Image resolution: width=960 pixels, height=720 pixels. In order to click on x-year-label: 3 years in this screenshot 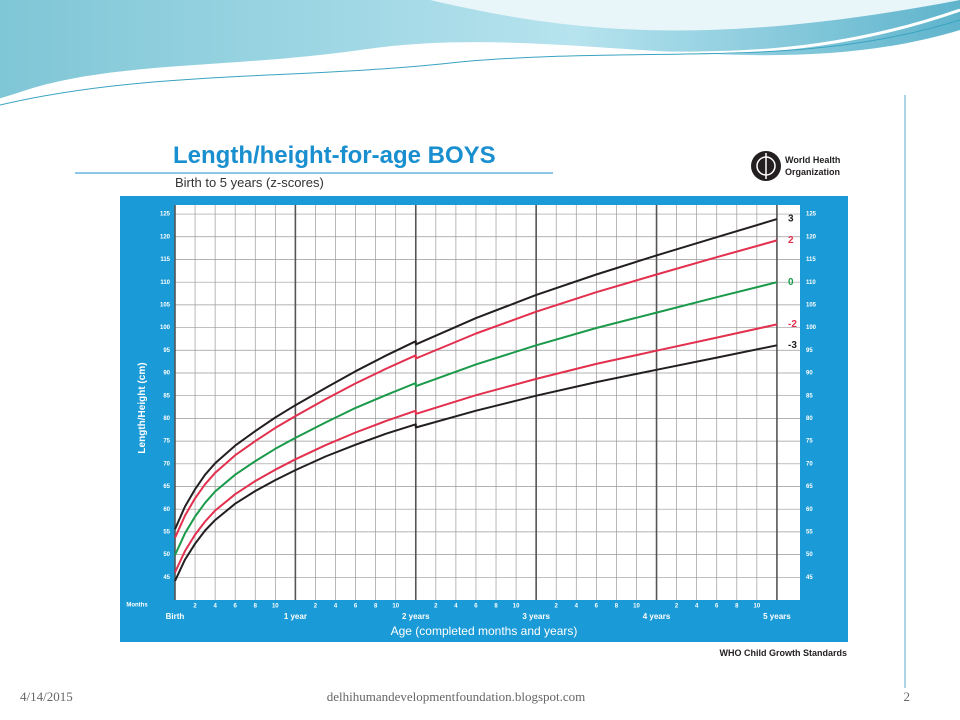, I will do `click(536, 616)`.